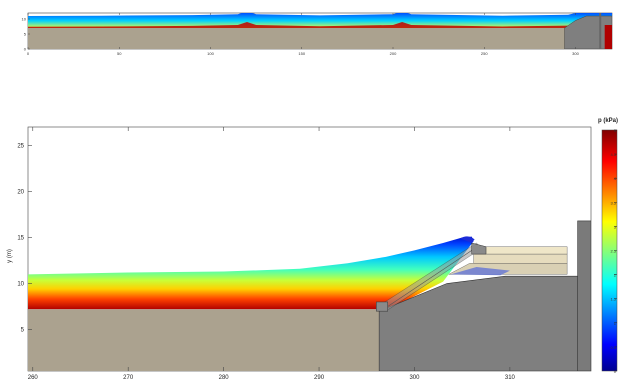  I want to click on overview-y-tick-label: 10, so click(24, 19).